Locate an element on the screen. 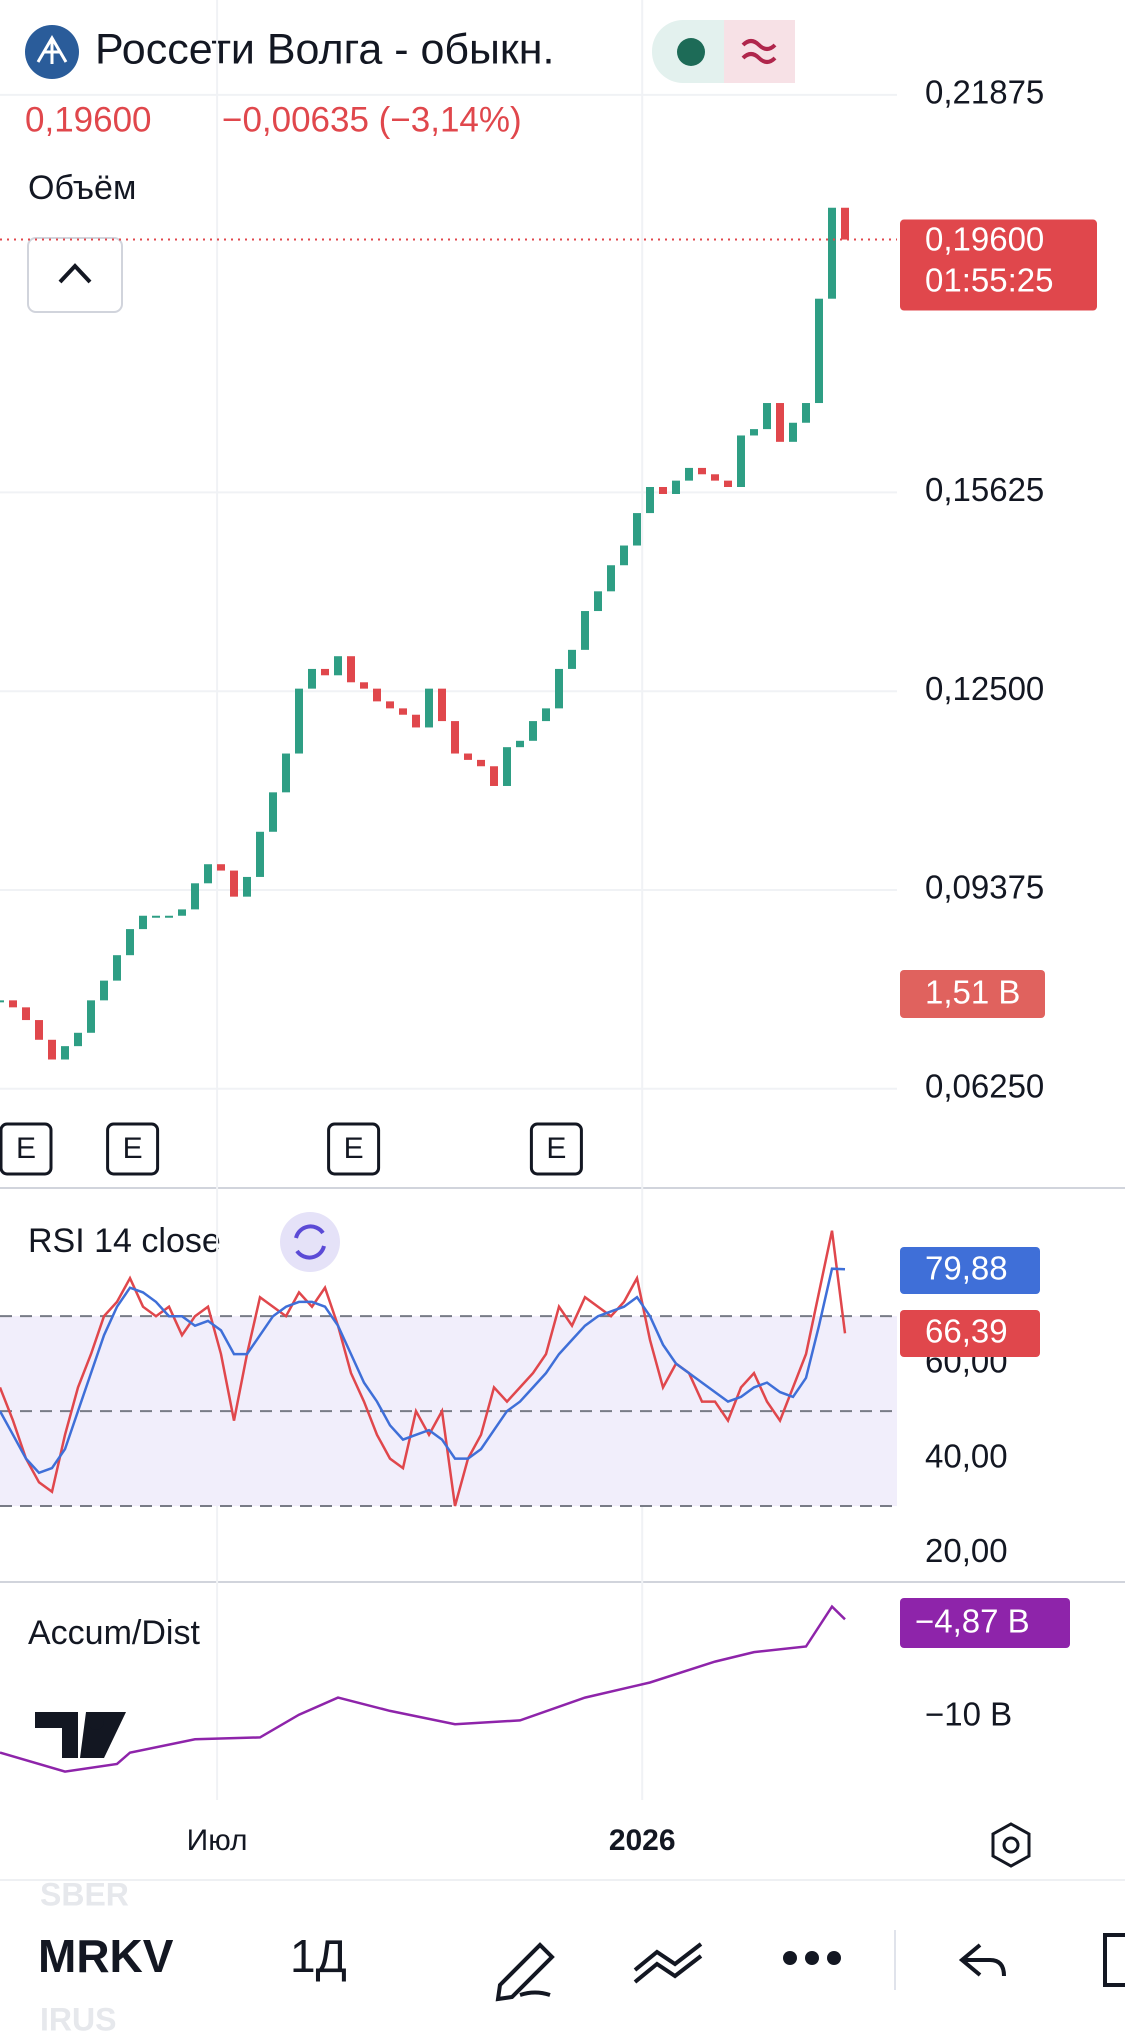 The image size is (1125, 2037). chevron-up is located at coordinates (75, 273).